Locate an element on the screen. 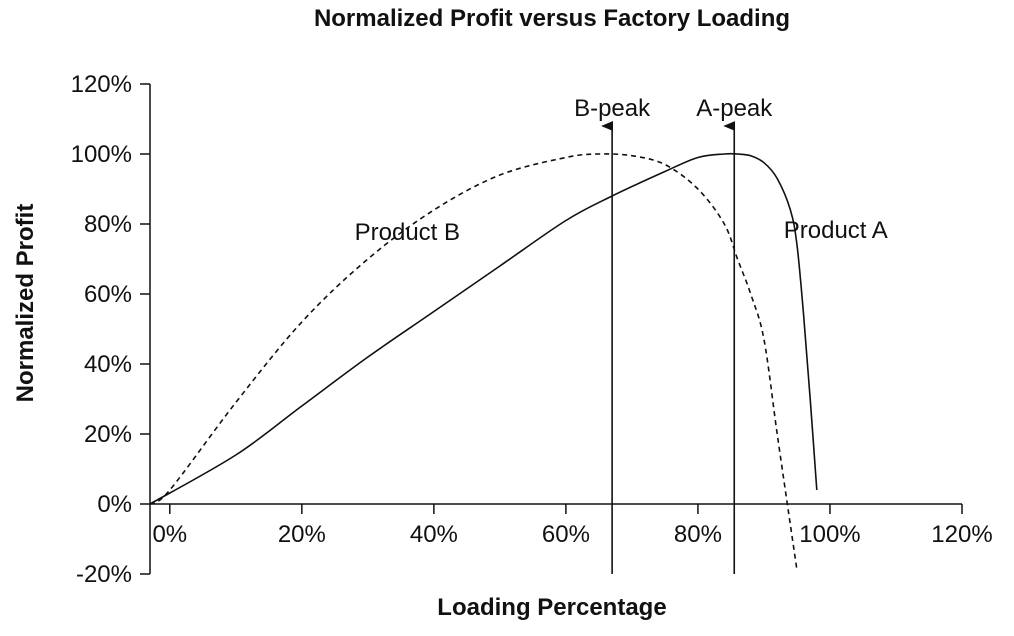  y-tick-label: 40% is located at coordinates (108, 364).